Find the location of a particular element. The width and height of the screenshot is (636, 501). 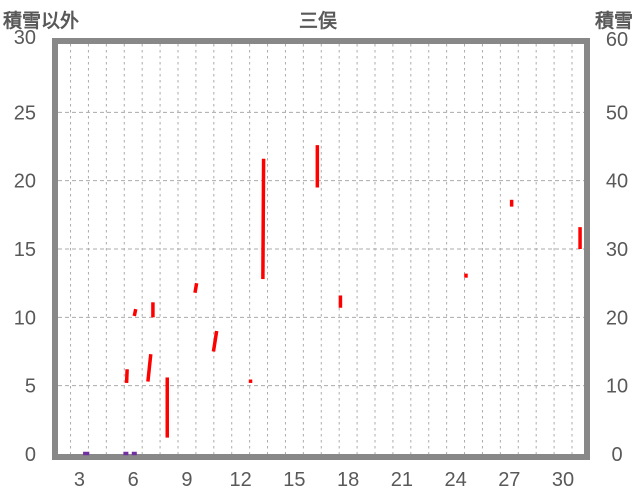

y-left-tick-label: 15 is located at coordinates (25, 250).